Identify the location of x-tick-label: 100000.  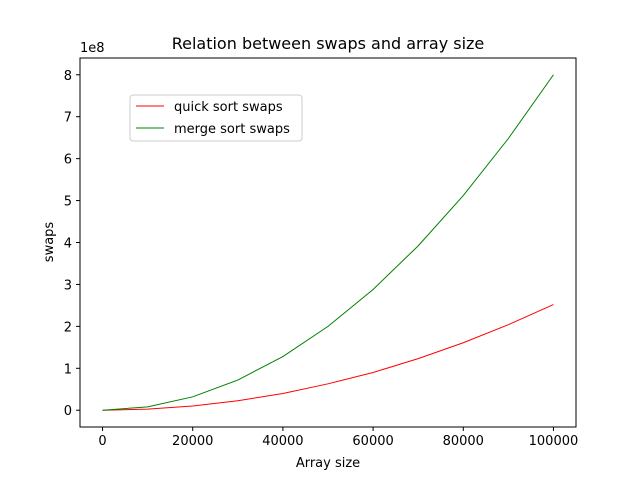
(554, 441).